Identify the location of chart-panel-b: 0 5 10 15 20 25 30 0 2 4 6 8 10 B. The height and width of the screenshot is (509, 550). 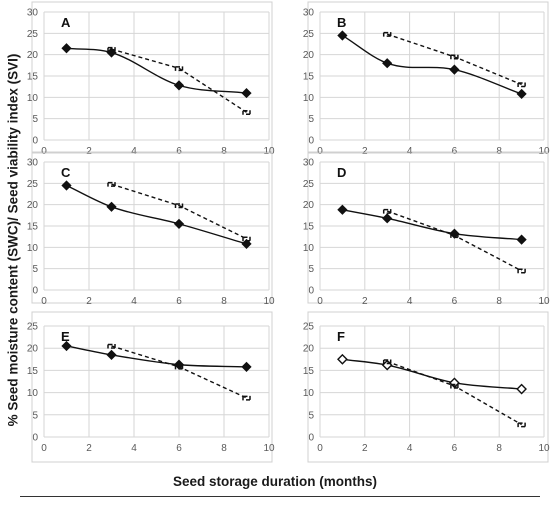
(426, 79).